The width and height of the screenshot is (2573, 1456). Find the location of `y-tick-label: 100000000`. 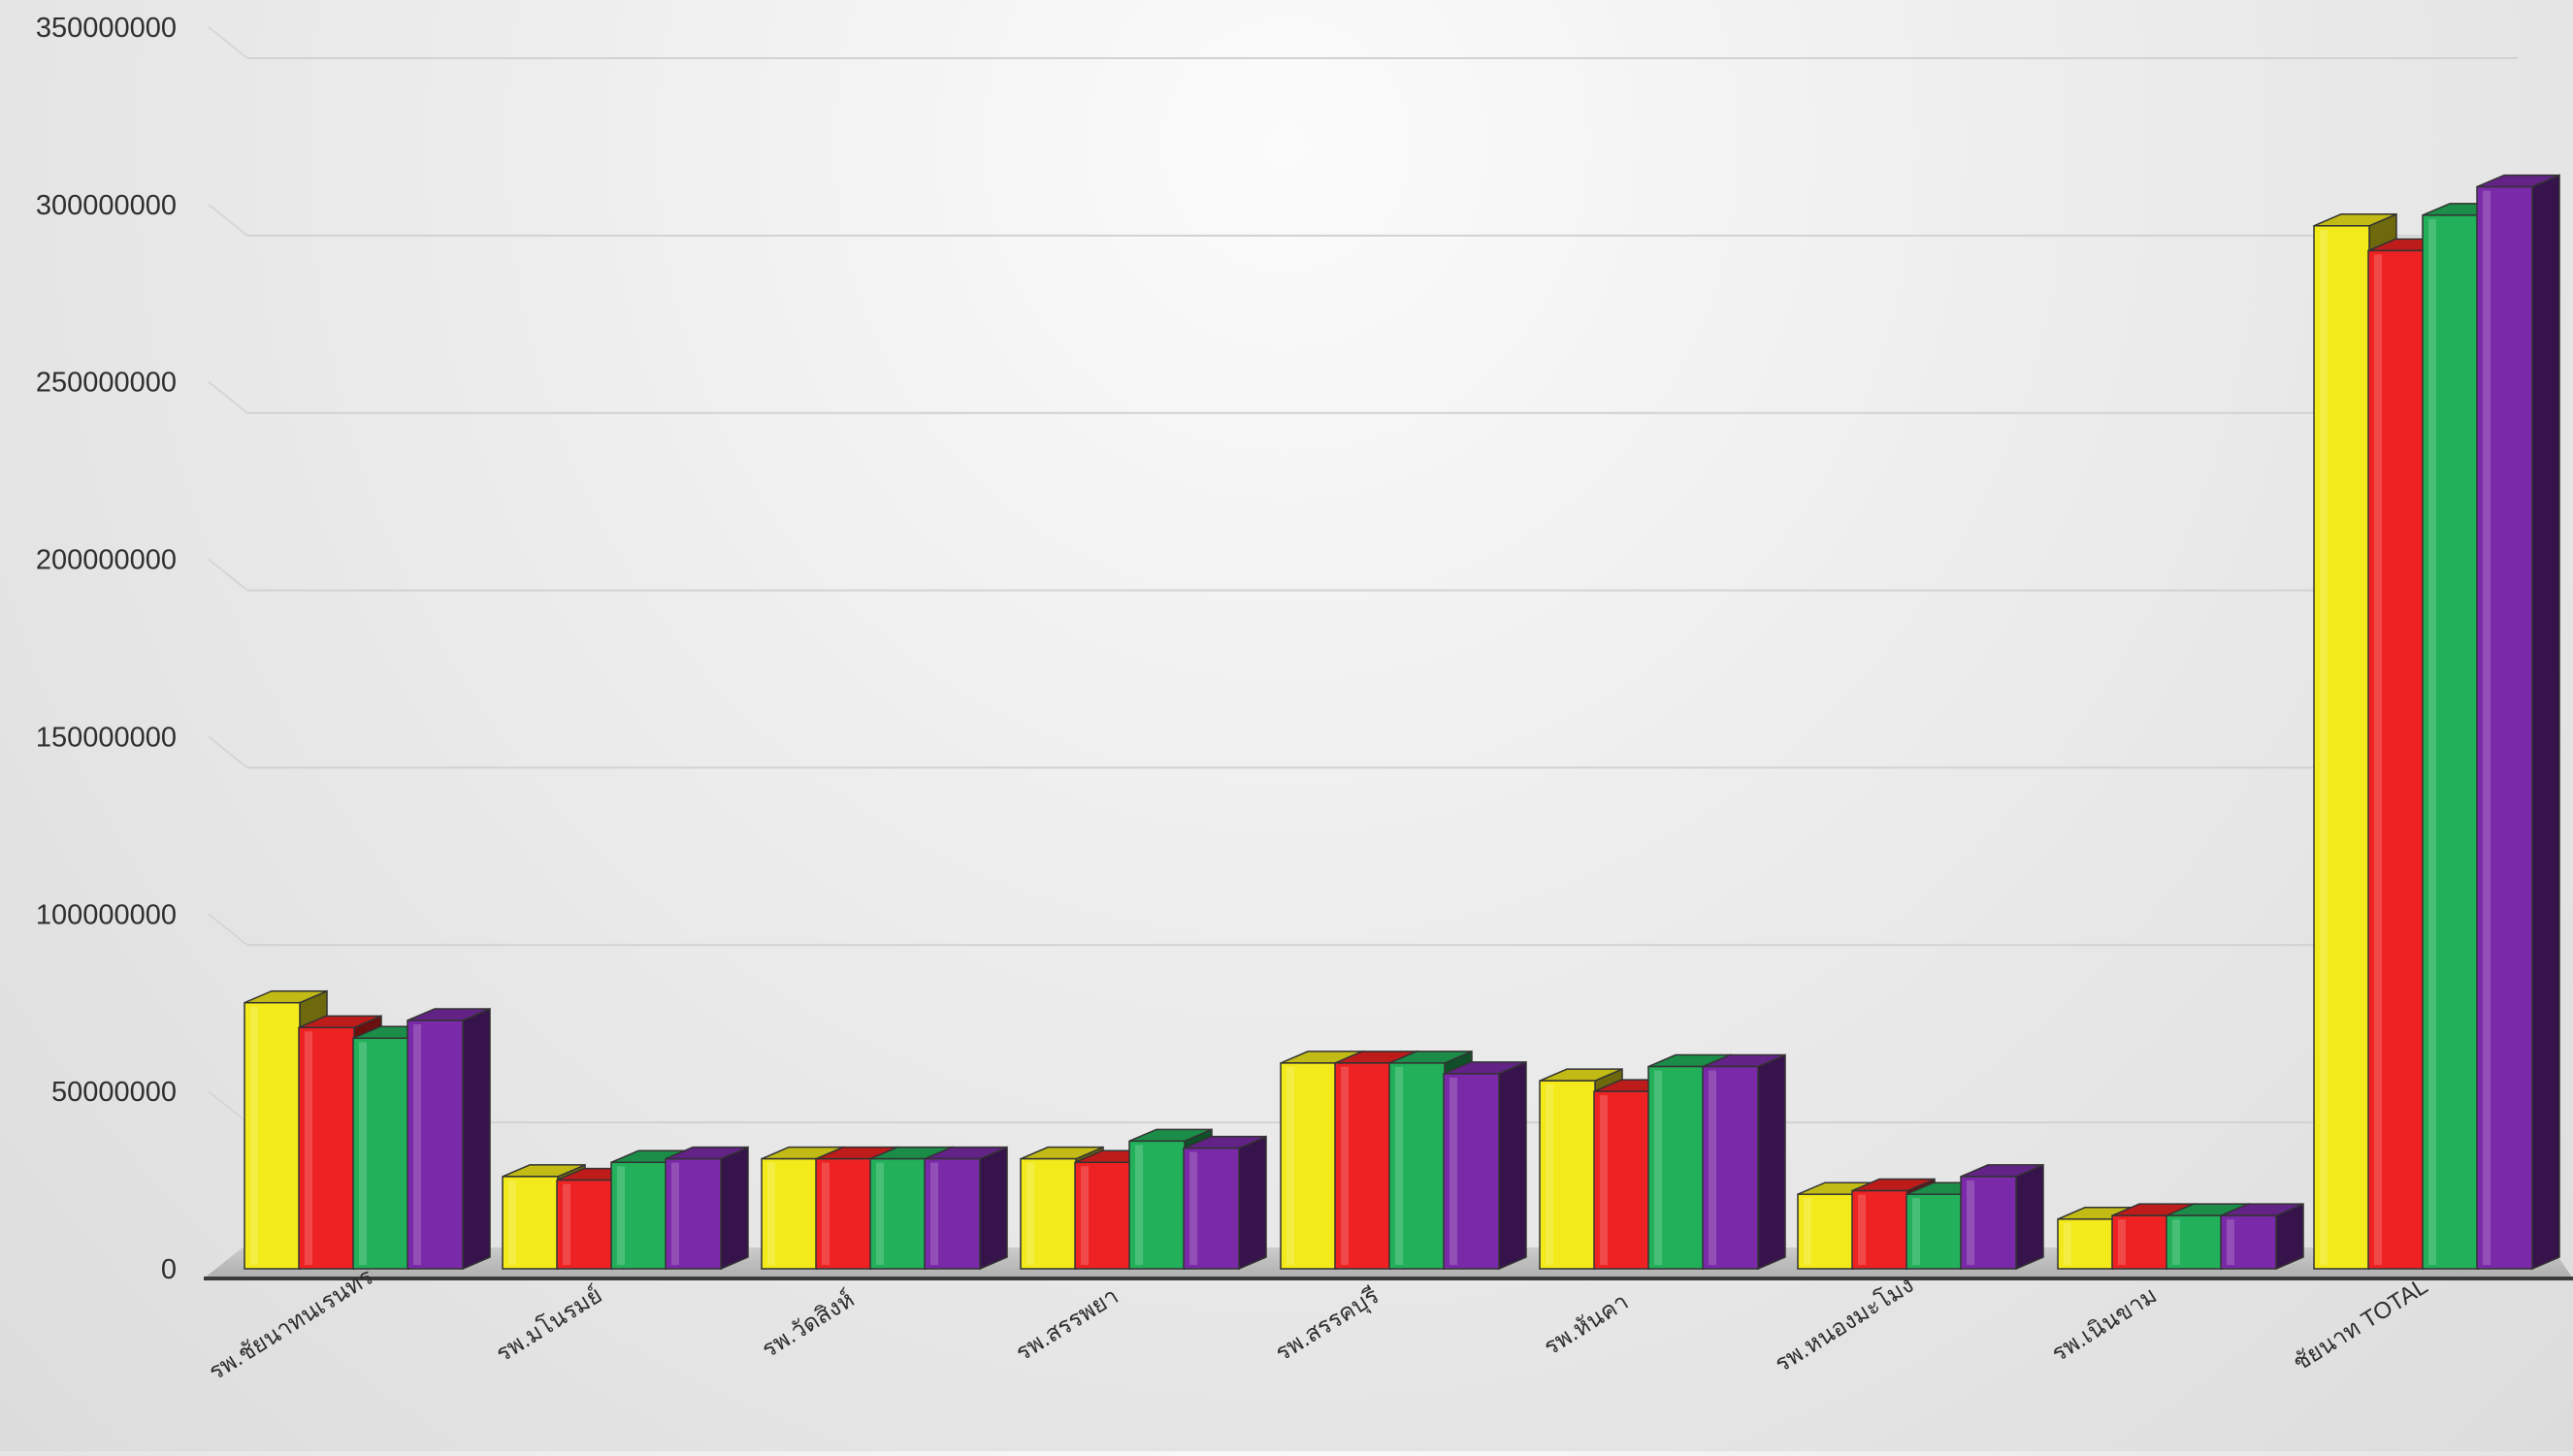

y-tick-label: 100000000 is located at coordinates (106, 914).